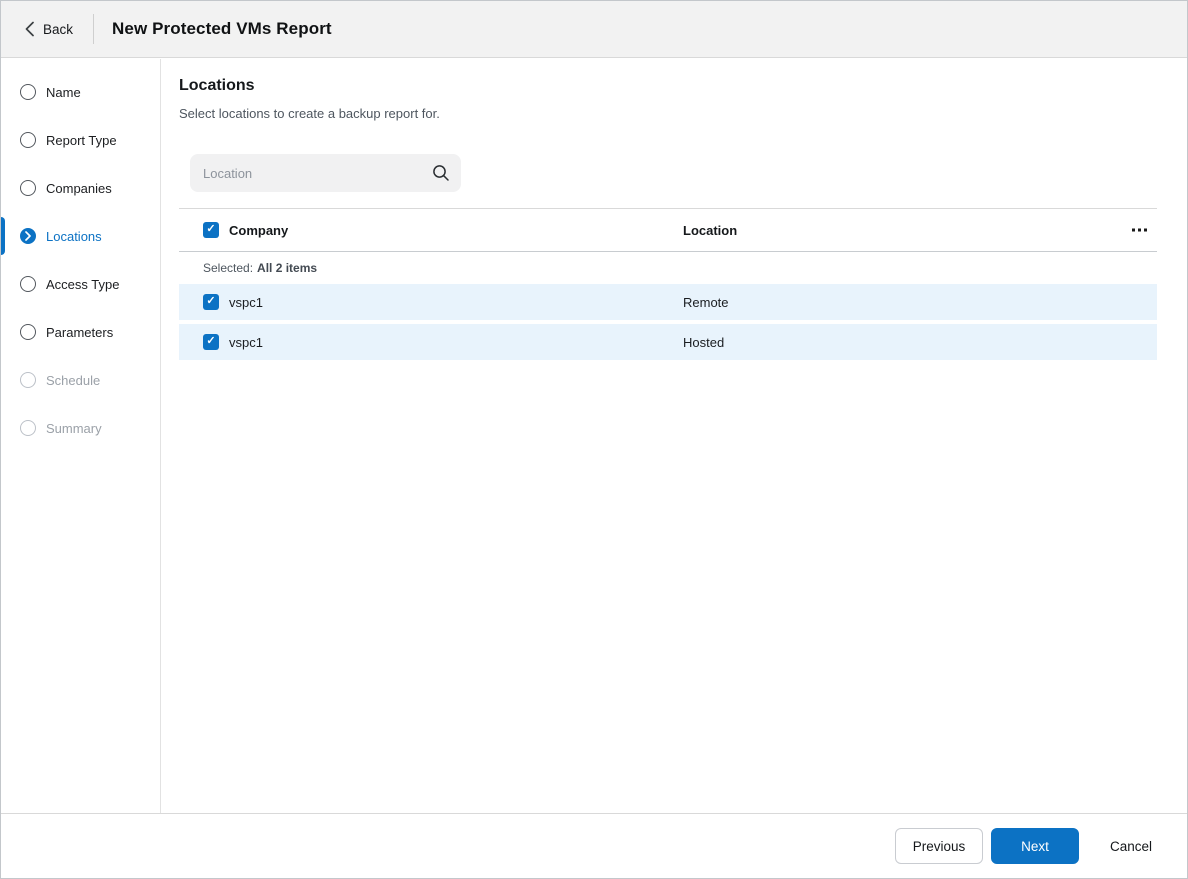 This screenshot has width=1188, height=879. Describe the element at coordinates (3, 236) in the screenshot. I see `active-step-indicator` at that location.